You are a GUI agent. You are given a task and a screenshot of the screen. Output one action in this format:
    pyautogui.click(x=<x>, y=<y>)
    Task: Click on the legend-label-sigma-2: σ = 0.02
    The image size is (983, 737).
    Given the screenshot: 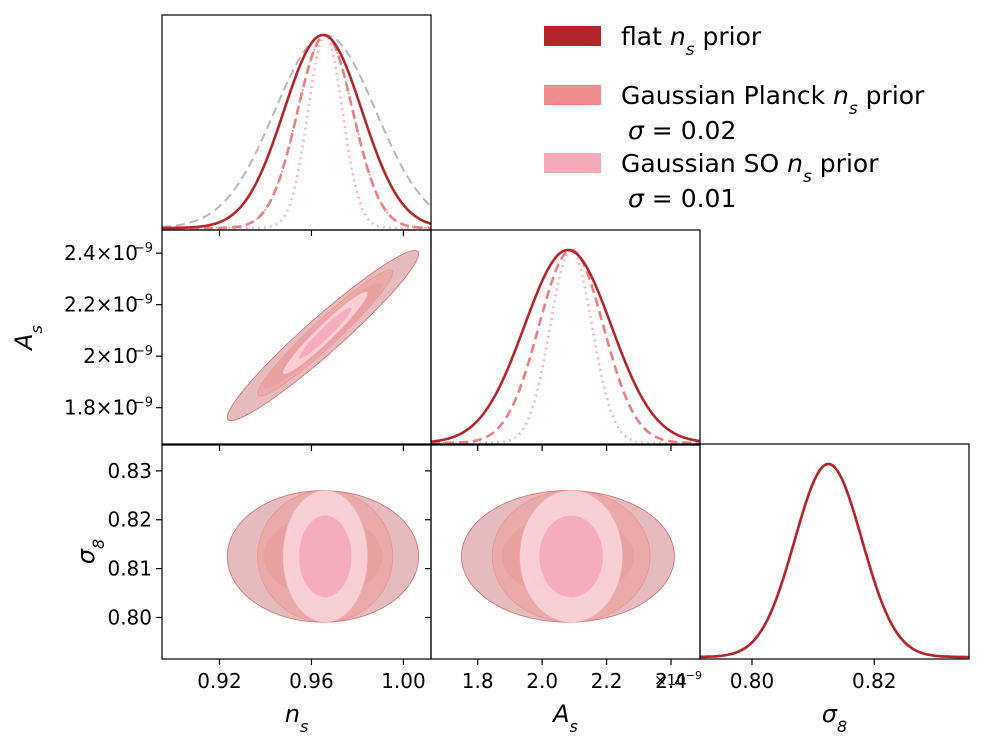 What is the action you would take?
    pyautogui.click(x=682, y=130)
    